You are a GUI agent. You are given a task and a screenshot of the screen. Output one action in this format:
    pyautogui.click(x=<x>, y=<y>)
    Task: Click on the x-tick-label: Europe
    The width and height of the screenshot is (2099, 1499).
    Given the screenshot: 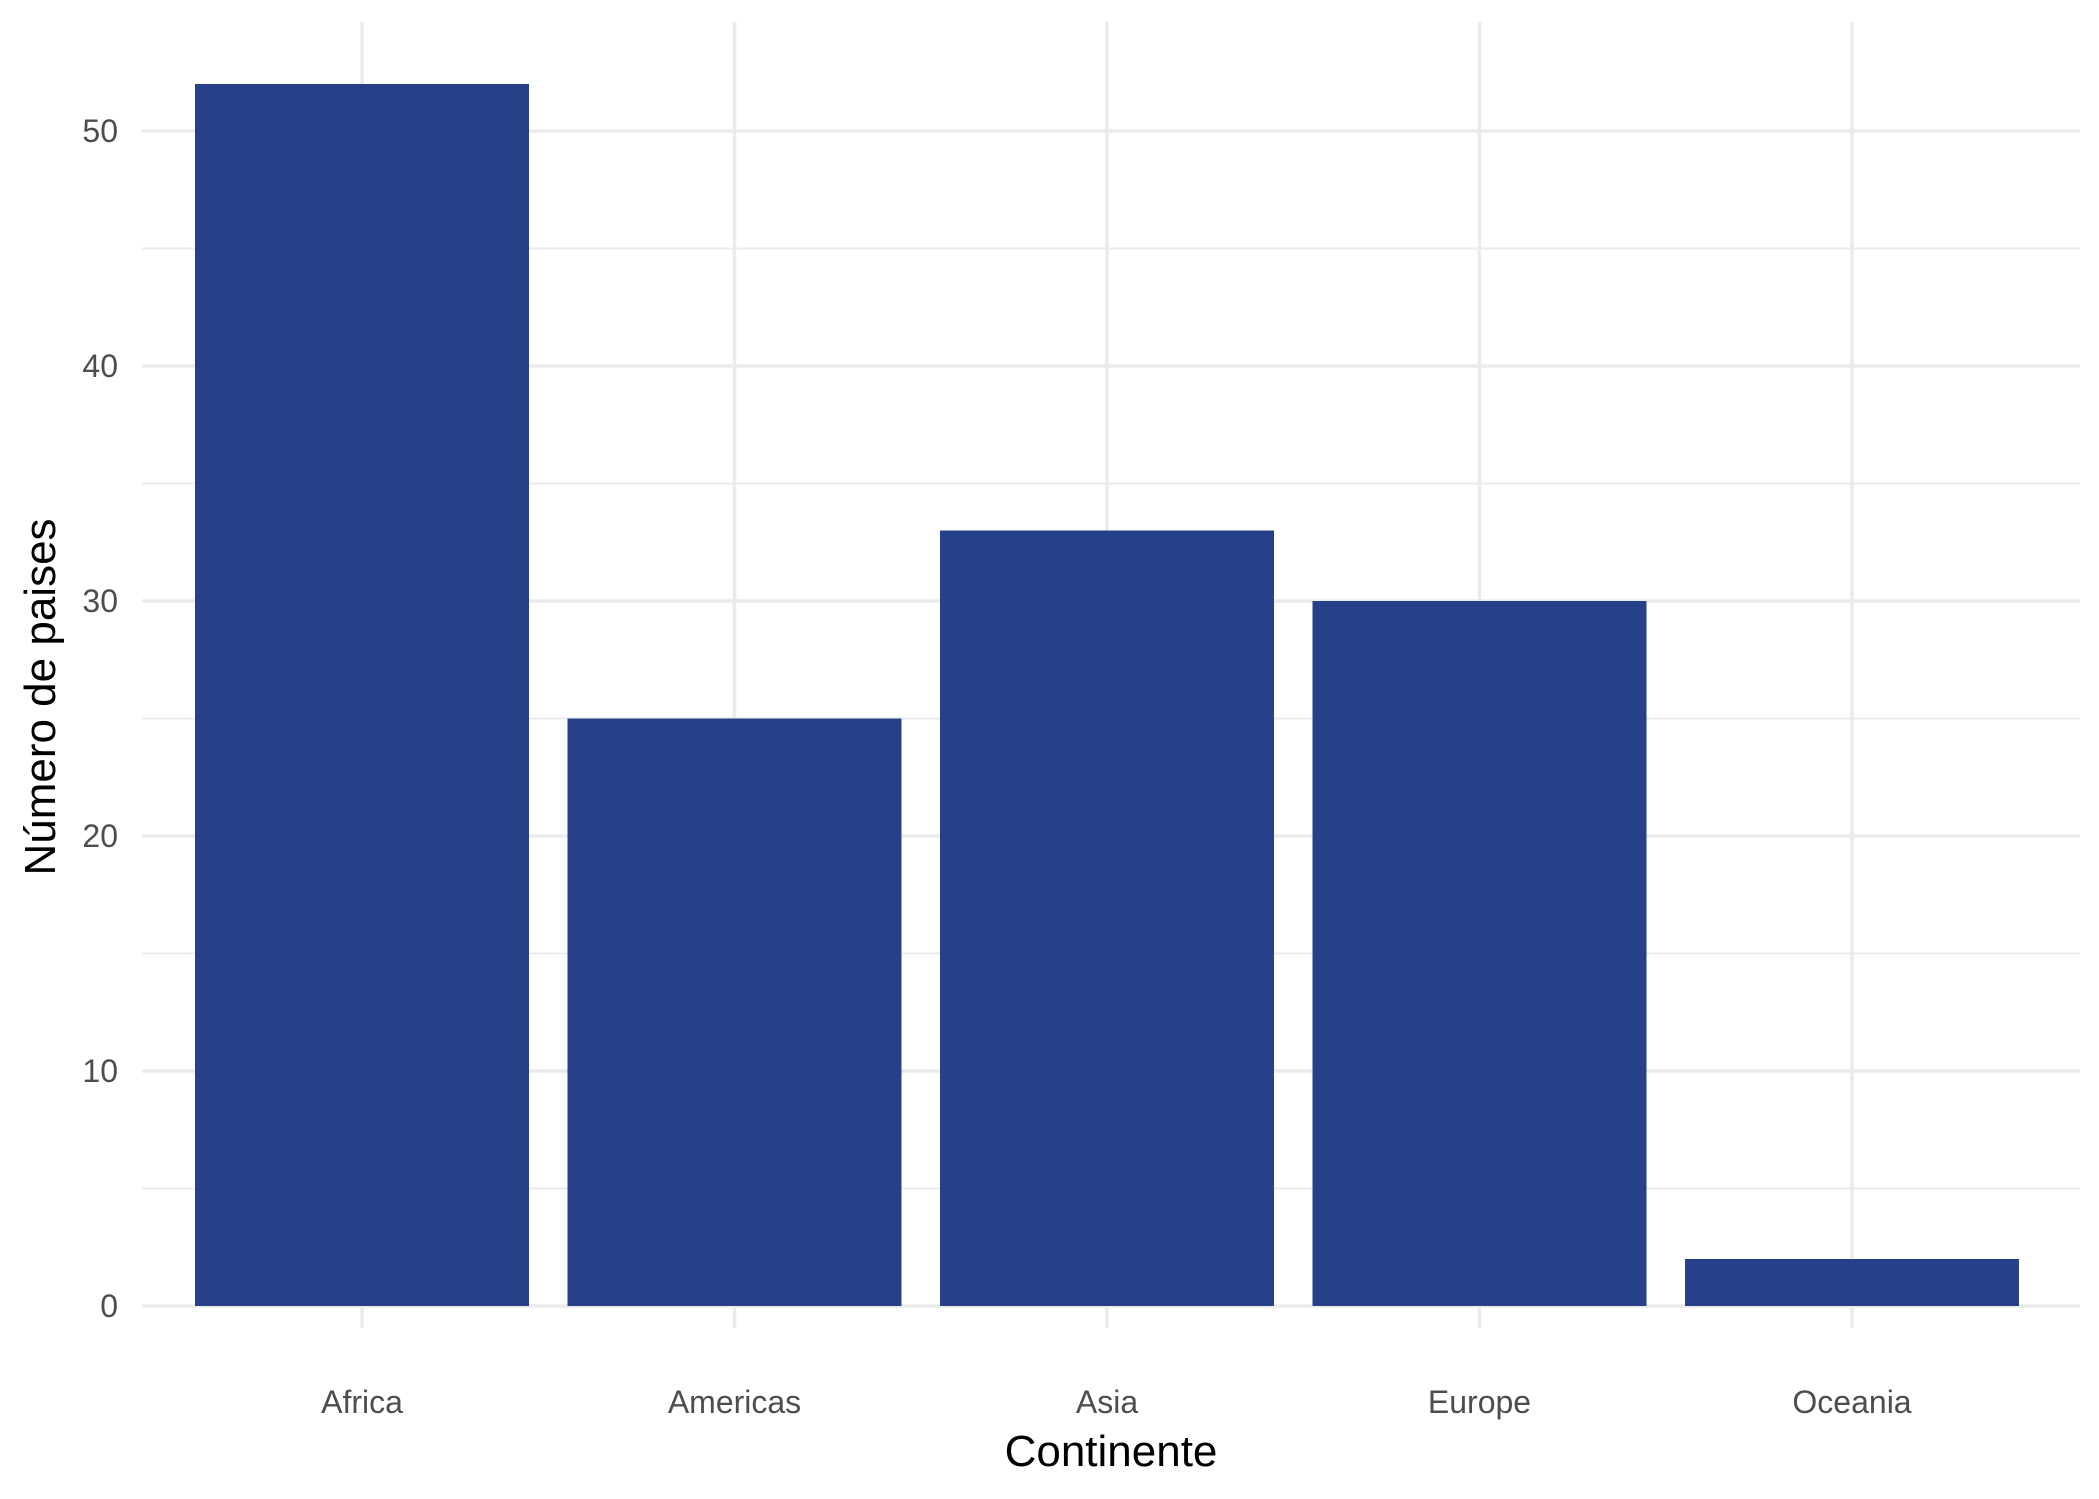 What is the action you would take?
    pyautogui.click(x=1479, y=1402)
    